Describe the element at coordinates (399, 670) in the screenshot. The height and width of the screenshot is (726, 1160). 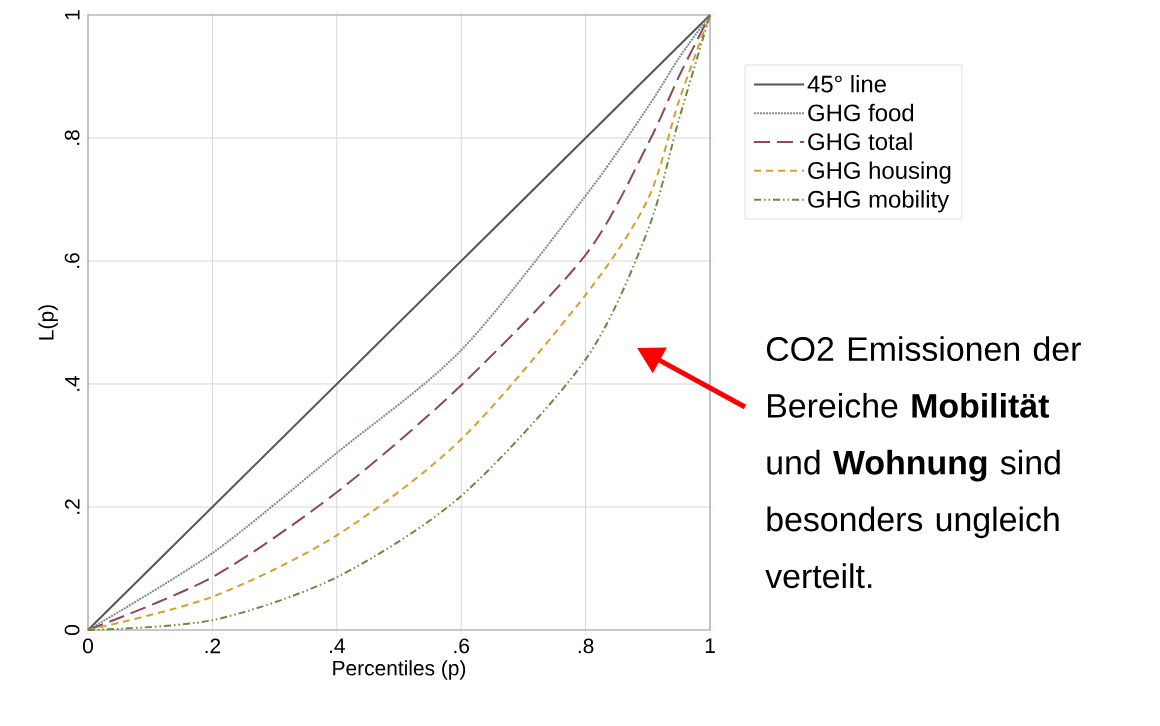
I see `x-axis-title: Percentiles (p)` at that location.